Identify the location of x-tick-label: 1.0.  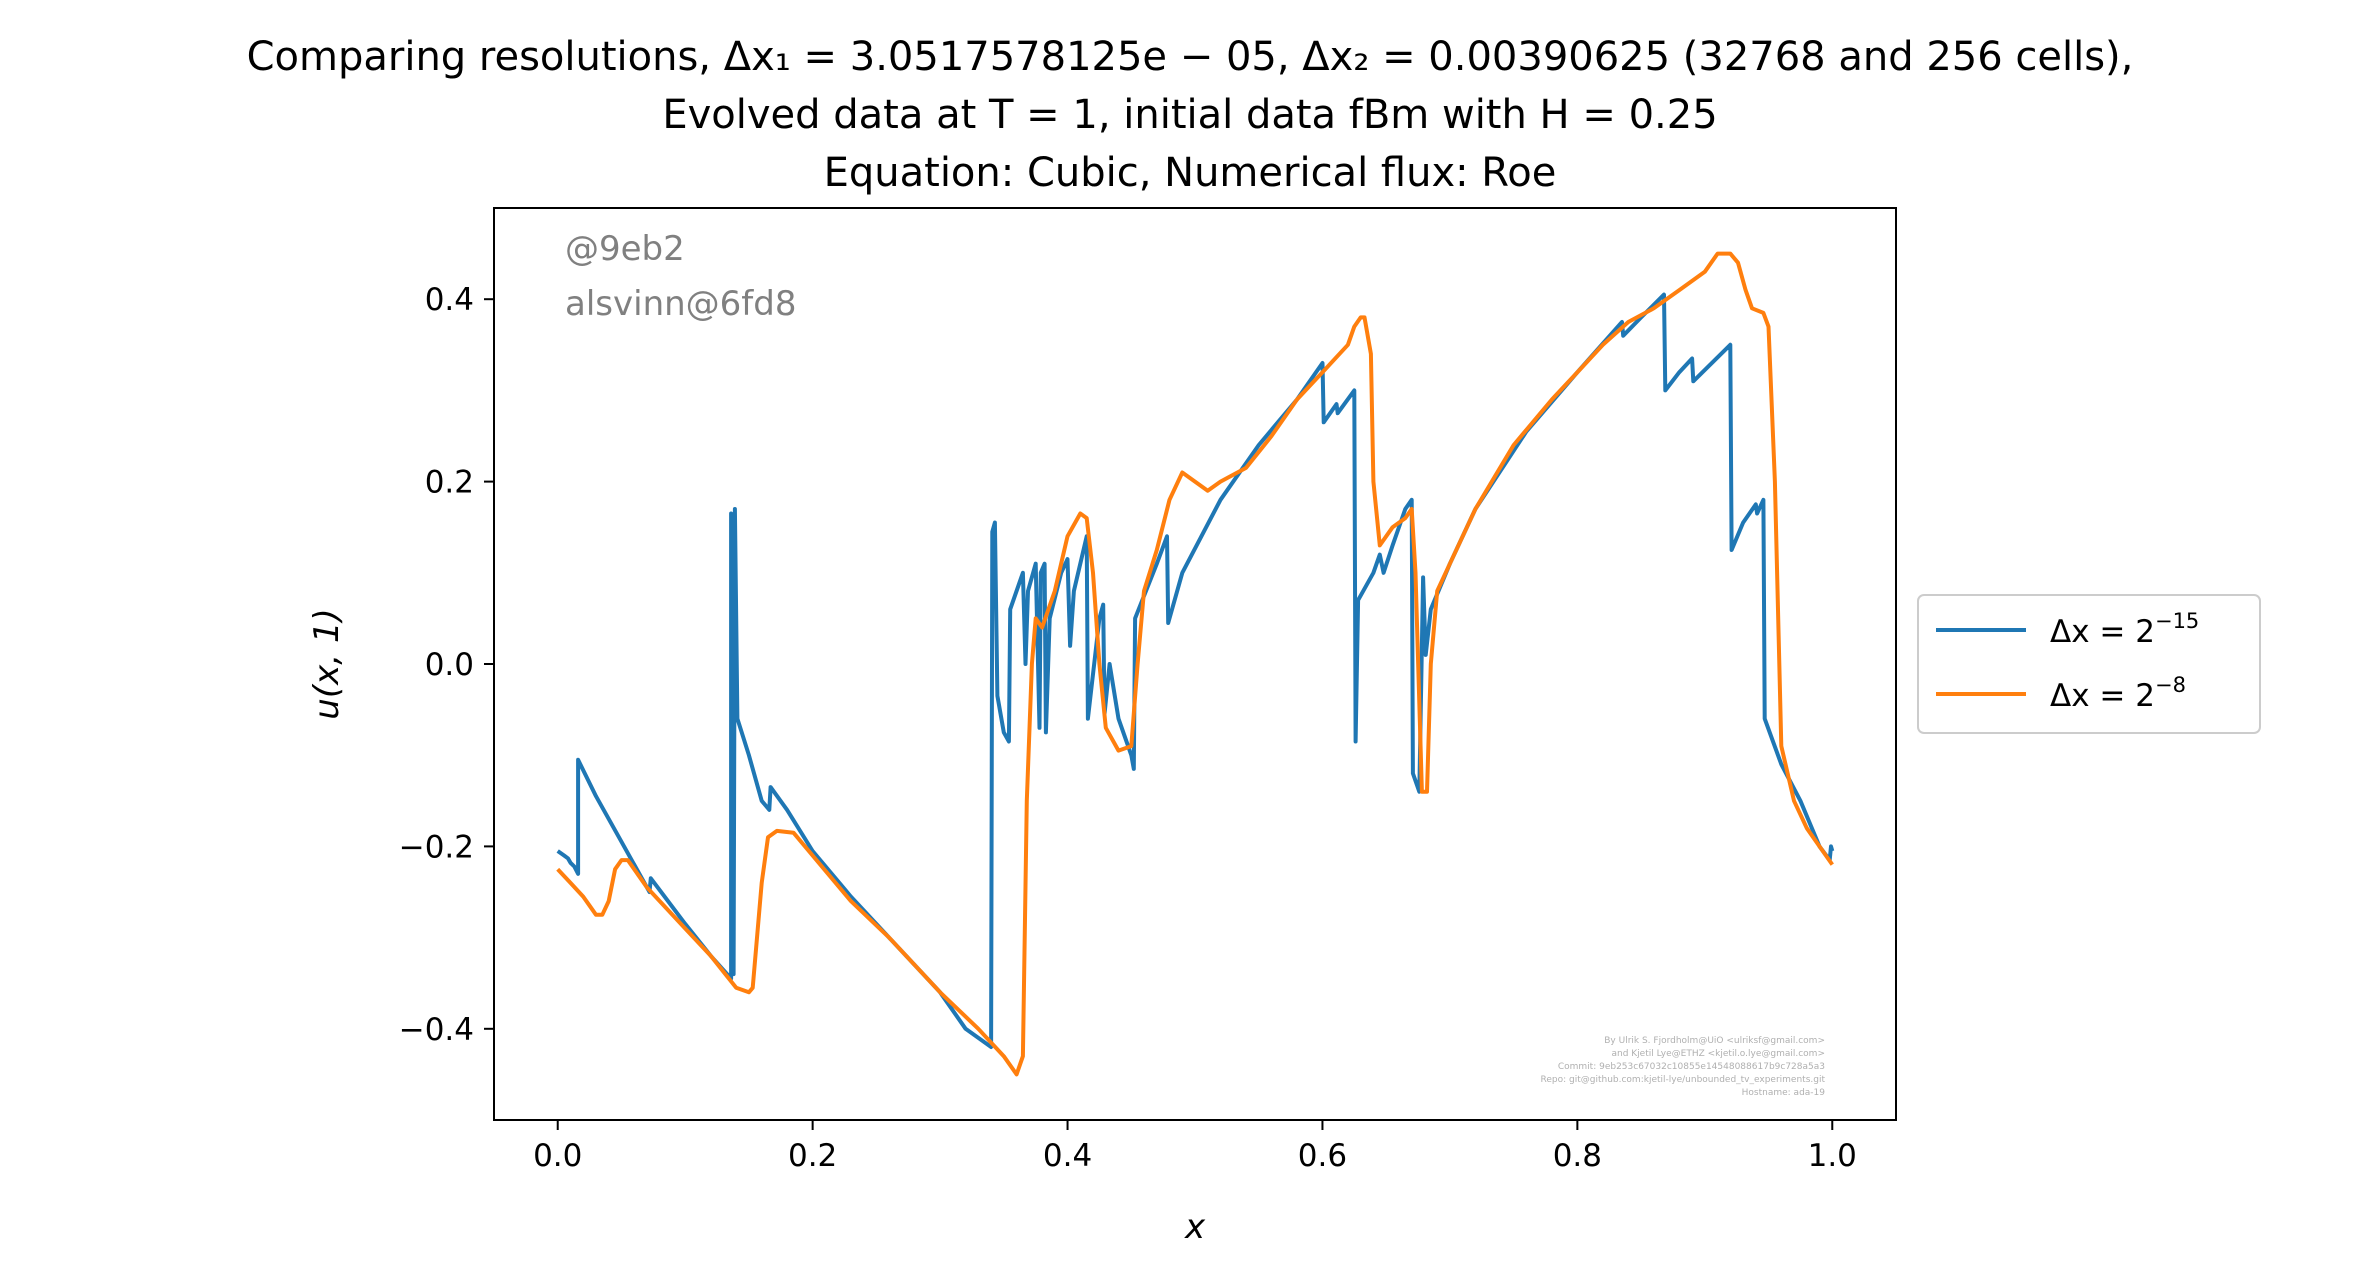
(1832, 1156).